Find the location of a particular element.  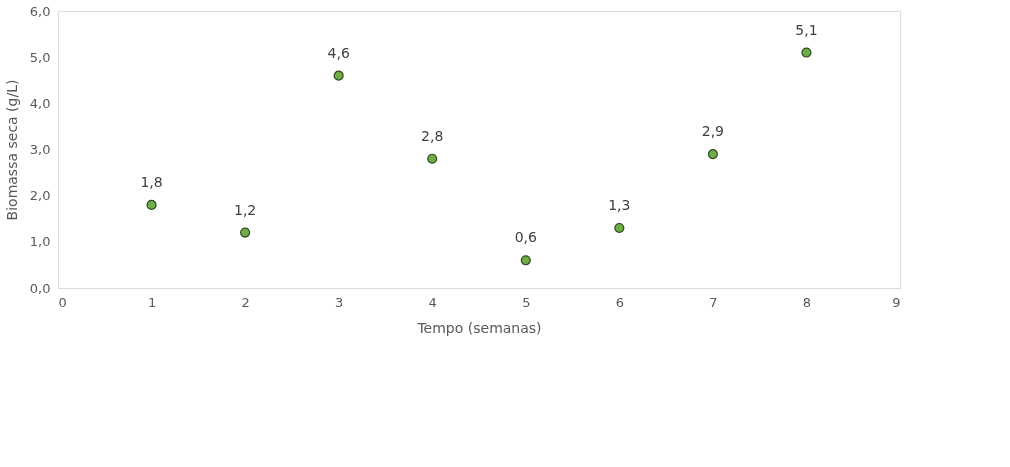

x-tick-label: 1 is located at coordinates (152, 302).